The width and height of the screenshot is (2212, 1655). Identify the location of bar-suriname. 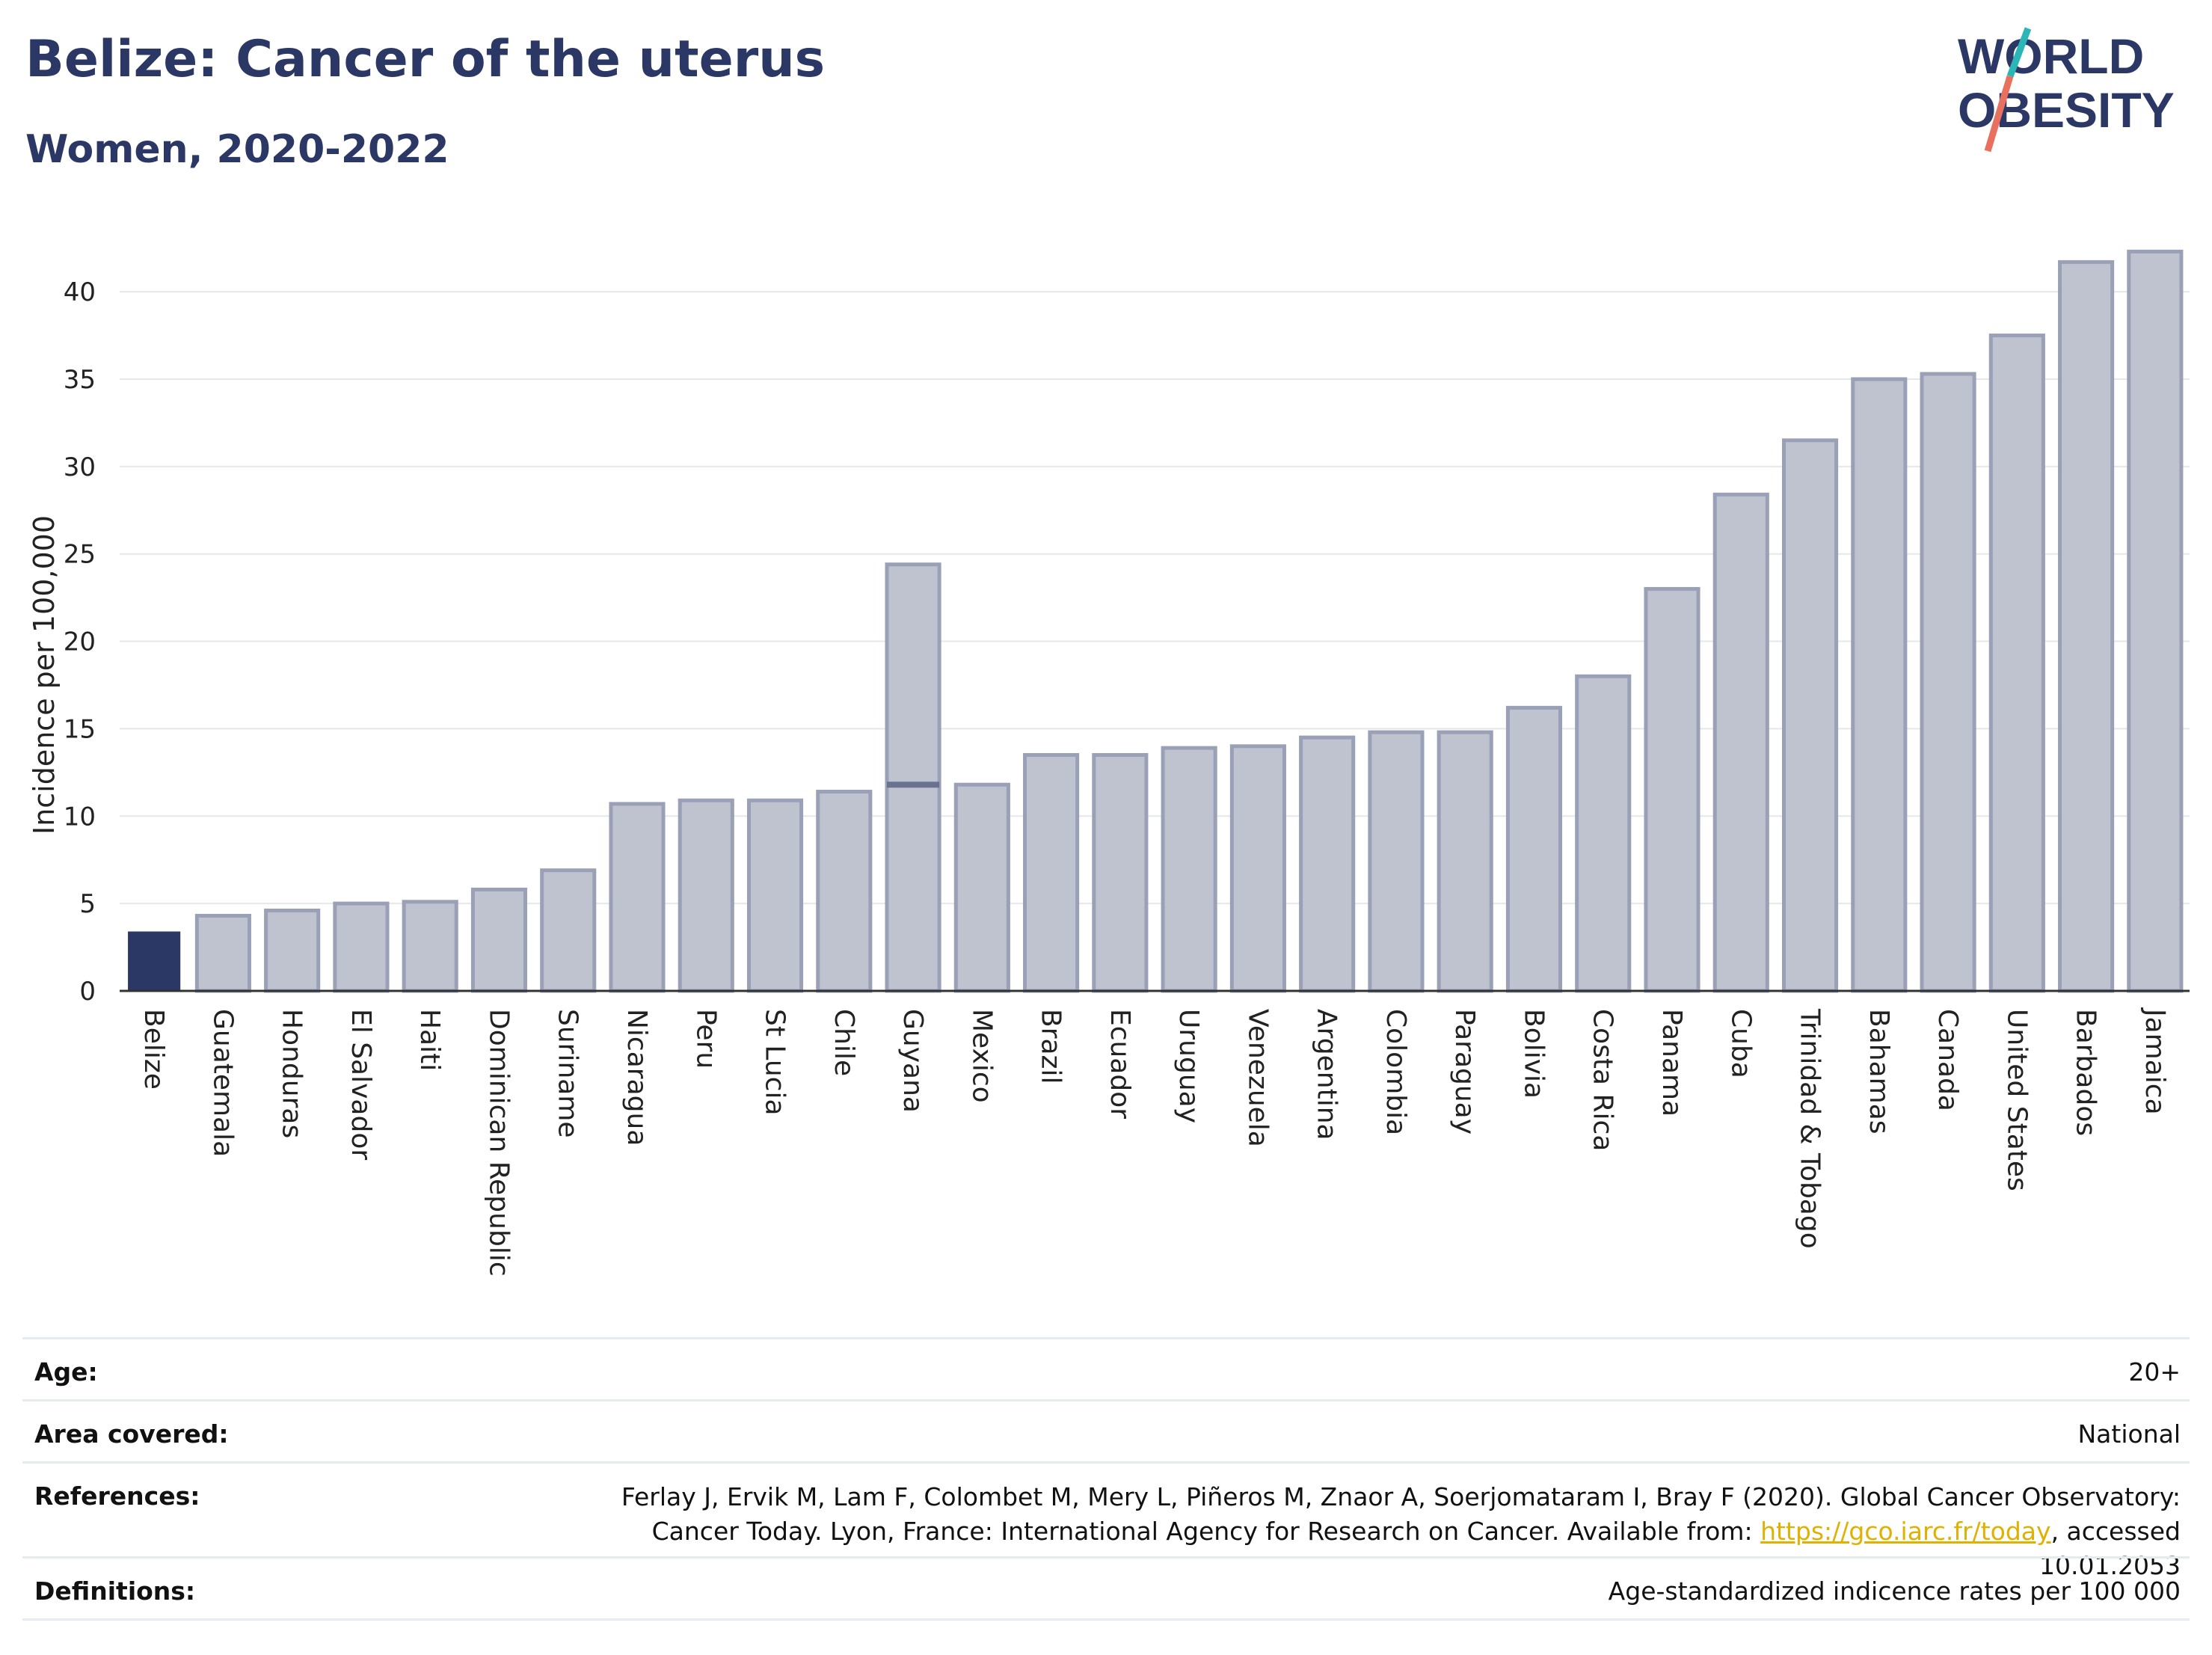
(568, 930).